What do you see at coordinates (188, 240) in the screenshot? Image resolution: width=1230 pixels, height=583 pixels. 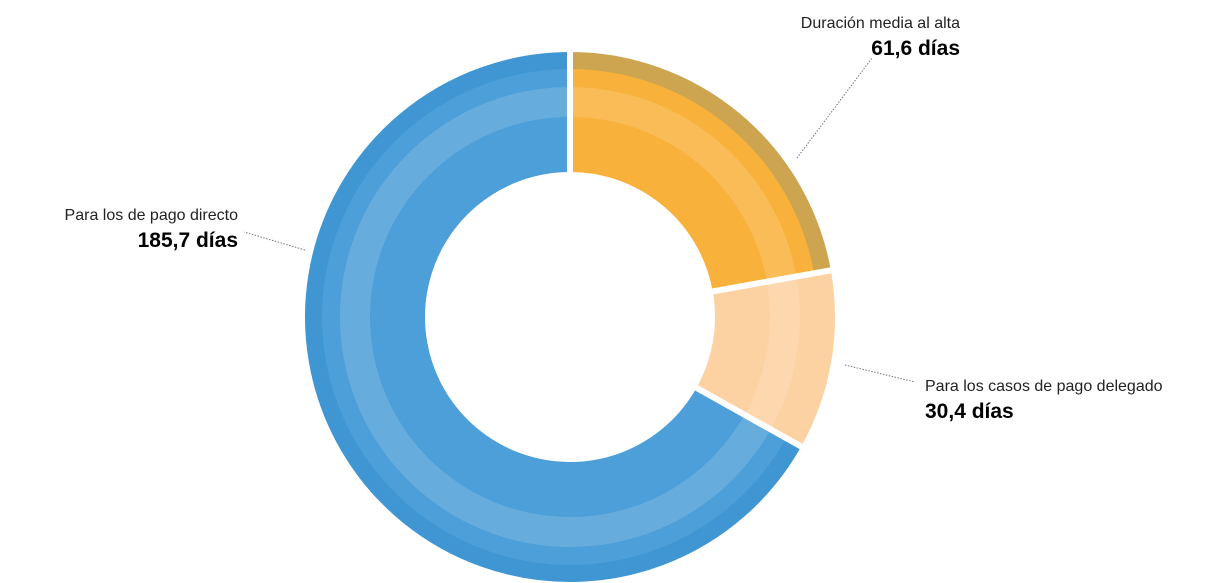 I see `value-label: 185,7 días` at bounding box center [188, 240].